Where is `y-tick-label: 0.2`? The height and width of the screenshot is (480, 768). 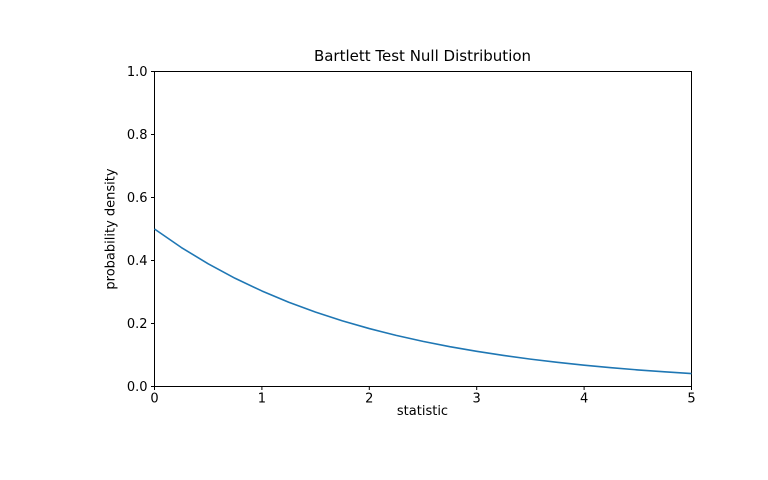
y-tick-label: 0.2 is located at coordinates (137, 324).